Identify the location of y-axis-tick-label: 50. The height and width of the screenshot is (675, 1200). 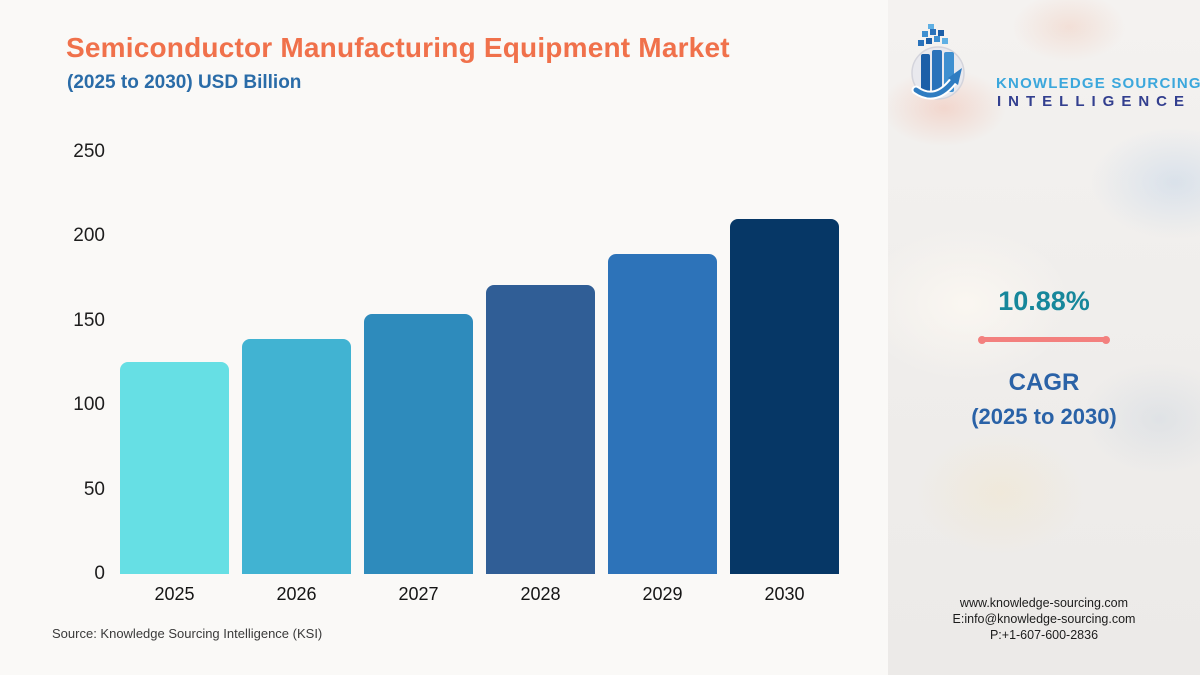
(94, 489).